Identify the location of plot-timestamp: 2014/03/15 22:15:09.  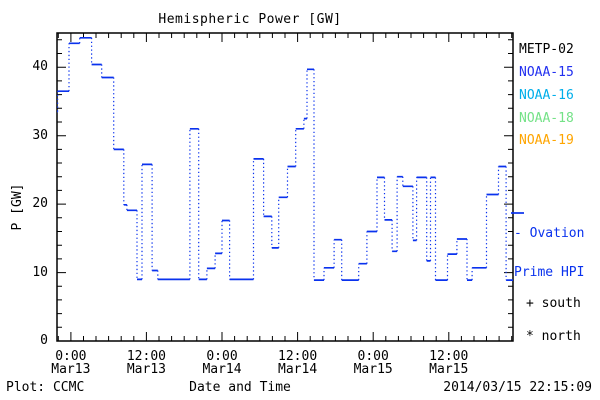
(517, 387).